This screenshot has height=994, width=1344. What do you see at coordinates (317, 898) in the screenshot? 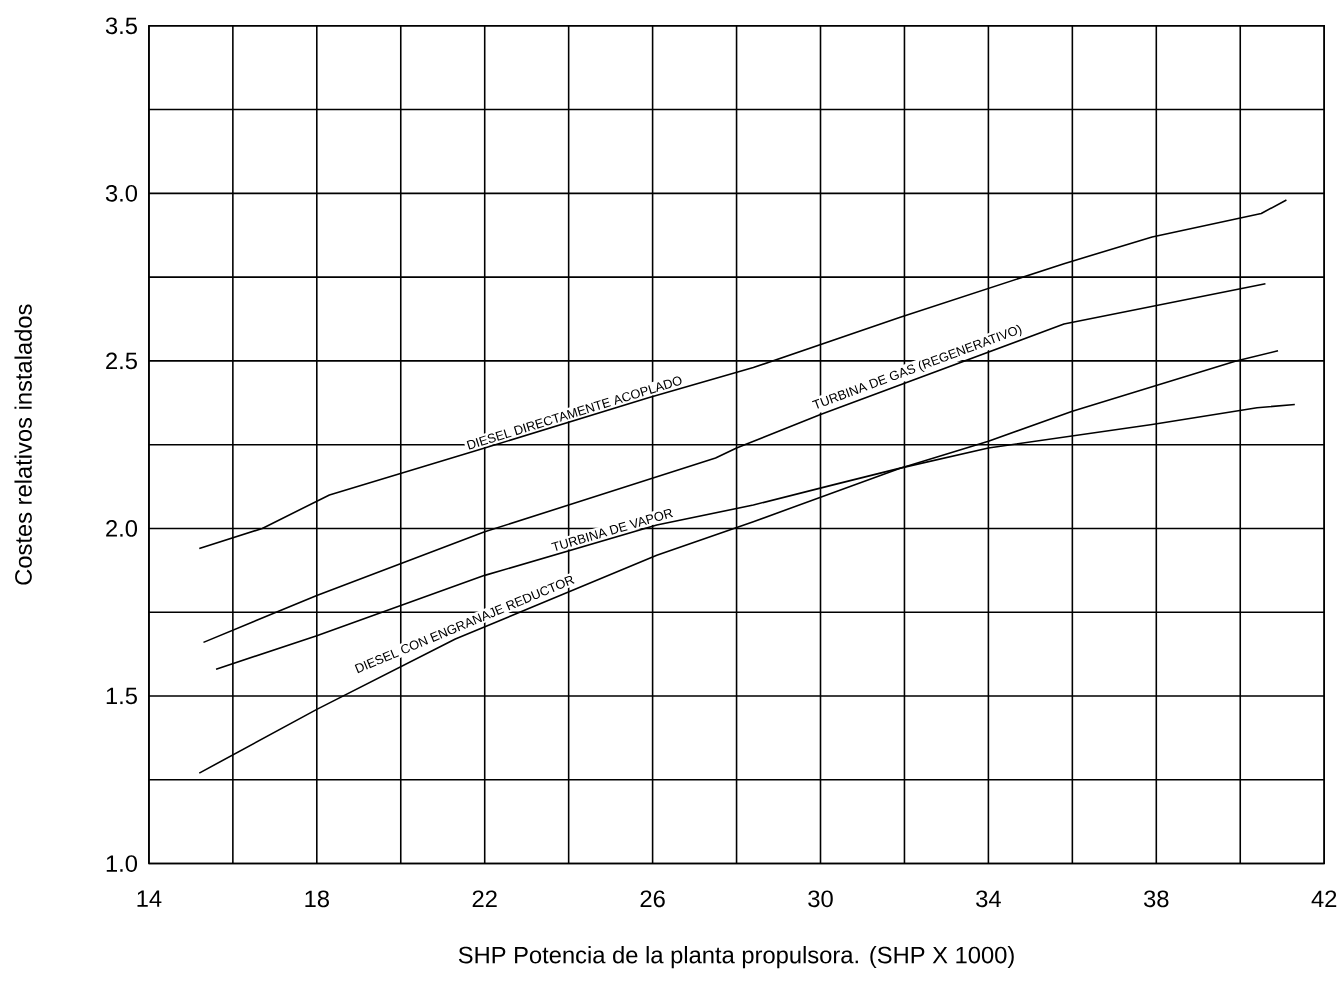
I see `x-tick-label: 18` at bounding box center [317, 898].